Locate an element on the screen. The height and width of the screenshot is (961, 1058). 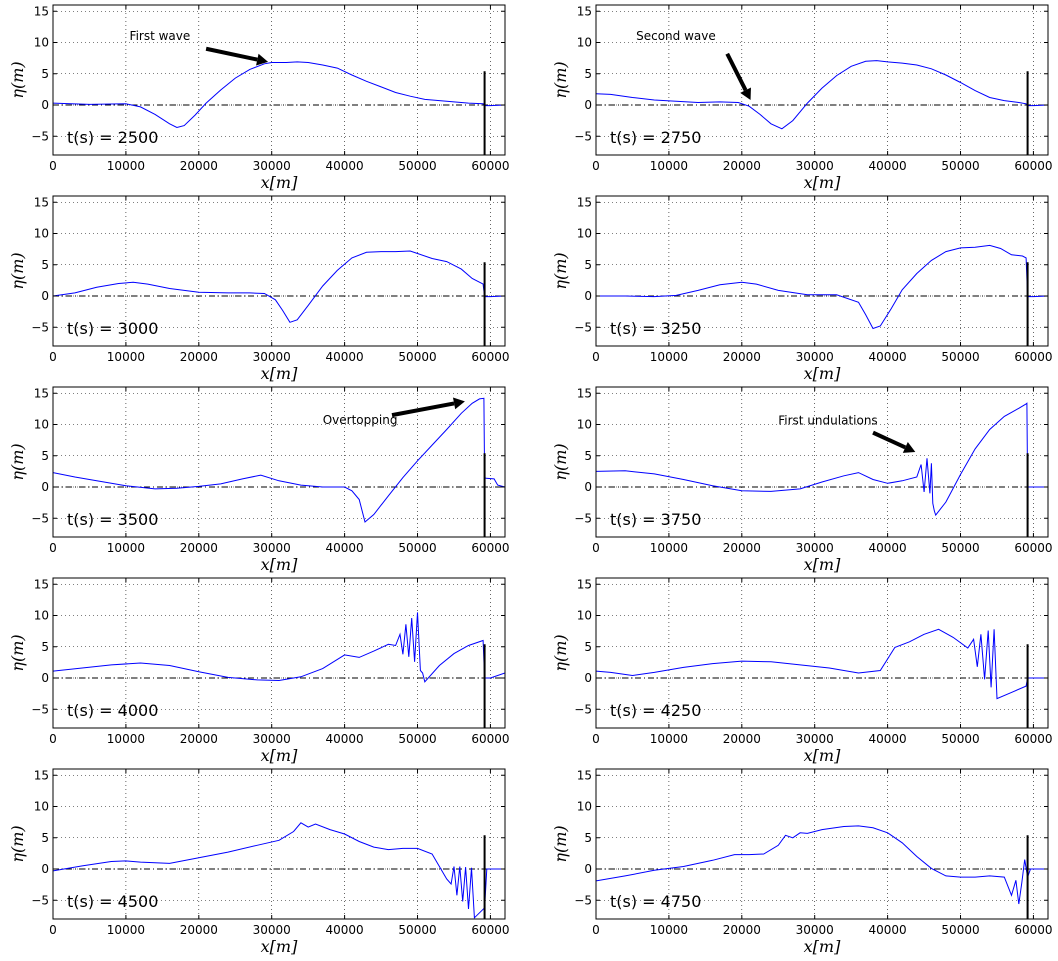
annotation-label: Second wave is located at coordinates (676, 36).